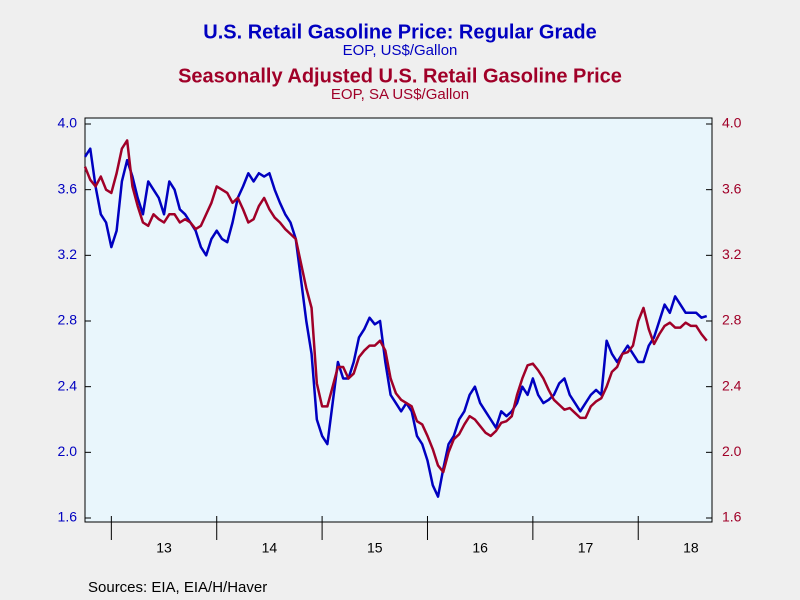 The width and height of the screenshot is (800, 600). I want to click on subtitle: EOP, US$/Gallon, so click(400, 50).